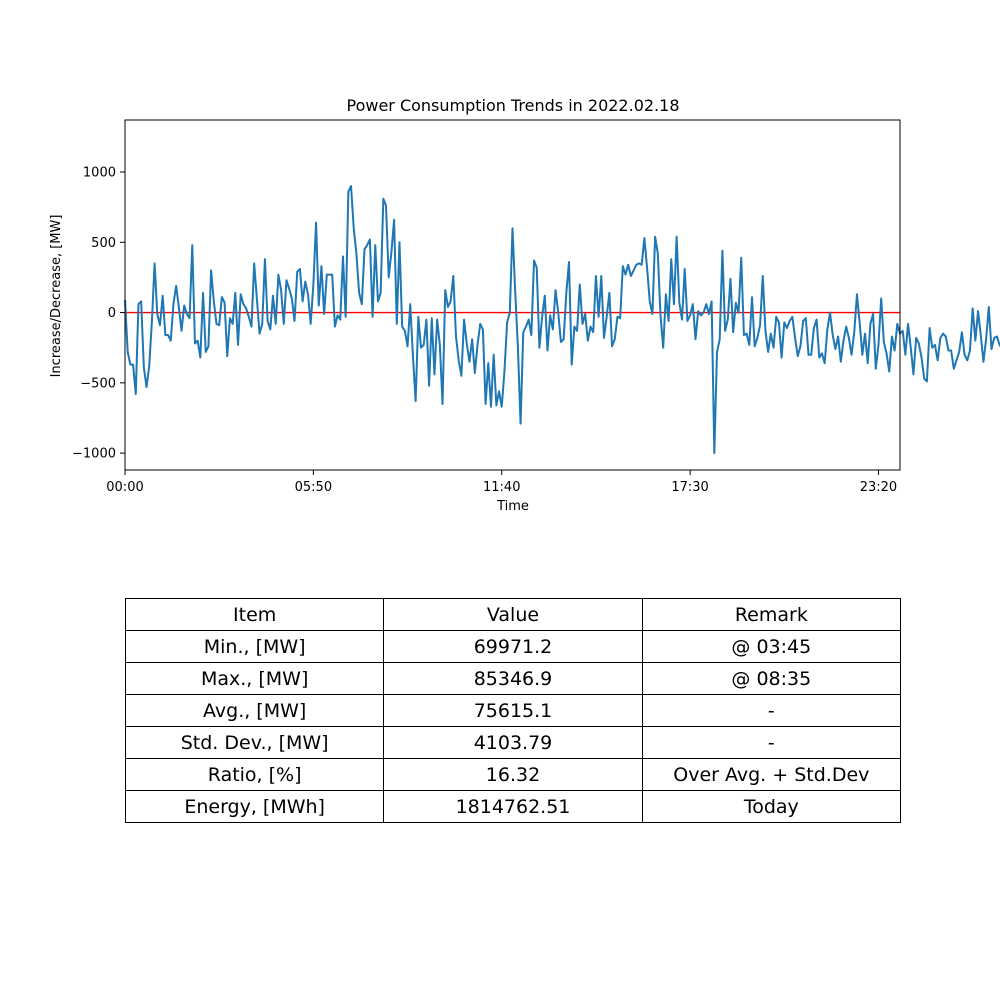 This screenshot has height=1000, width=1000. What do you see at coordinates (313, 487) in the screenshot?
I see `x-tick-label: 05:50` at bounding box center [313, 487].